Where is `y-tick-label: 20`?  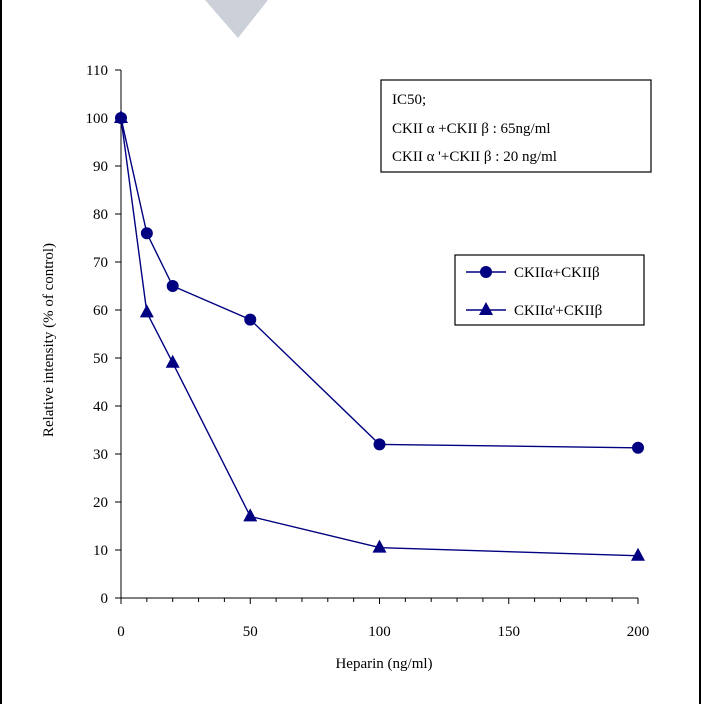 y-tick-label: 20 is located at coordinates (100, 503).